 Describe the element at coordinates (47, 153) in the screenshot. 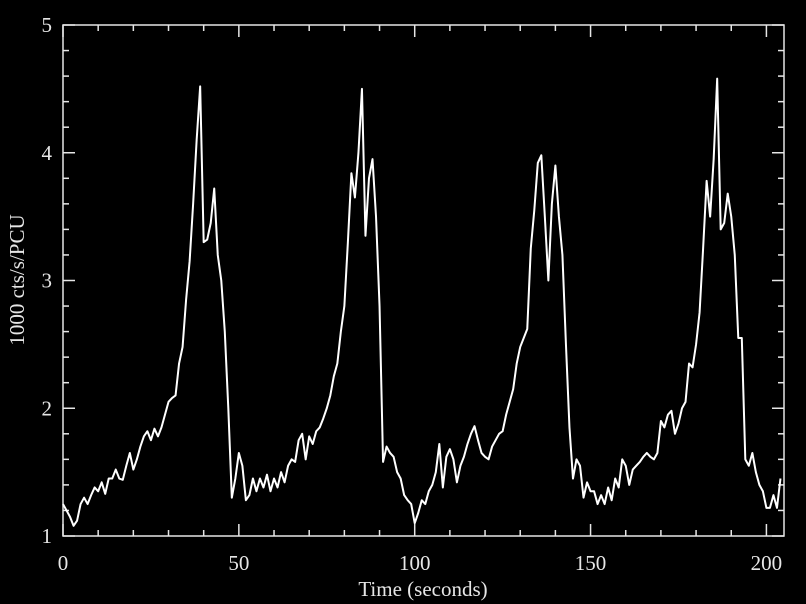

I see `y-tick-label: 4` at that location.